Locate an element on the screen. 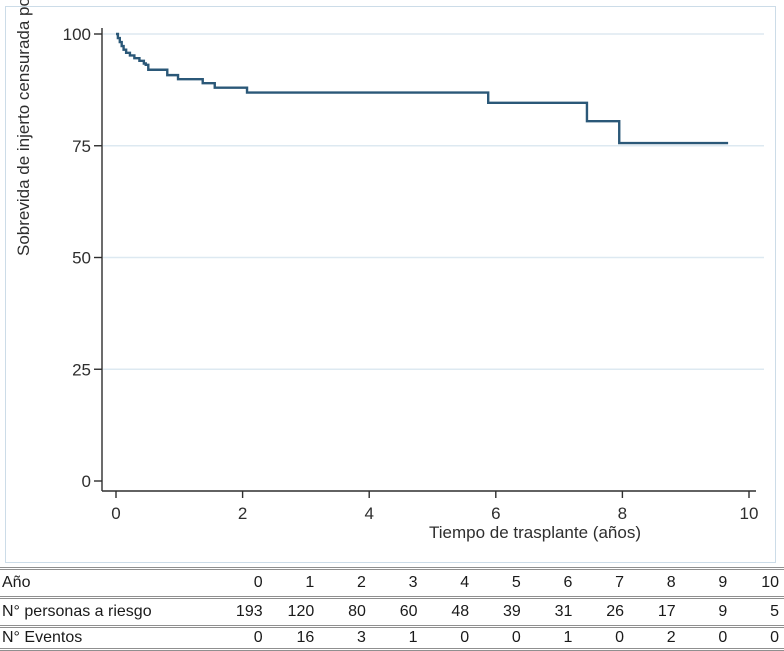 The image size is (784, 651). x-tick-label-2: 2 is located at coordinates (242, 513).